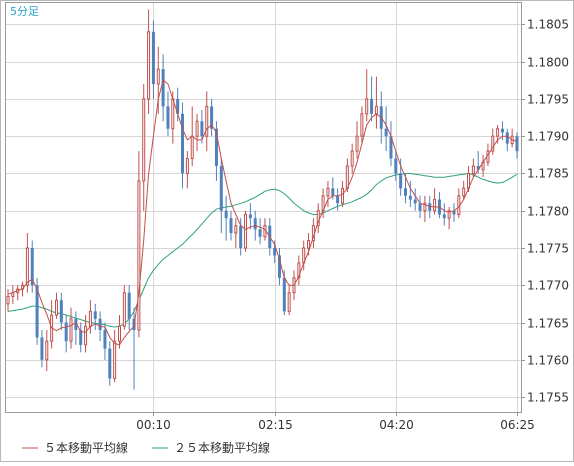 This screenshot has height=466, width=574. What do you see at coordinates (548, 286) in the screenshot?
I see `y-tick-label: 1.1770` at bounding box center [548, 286].